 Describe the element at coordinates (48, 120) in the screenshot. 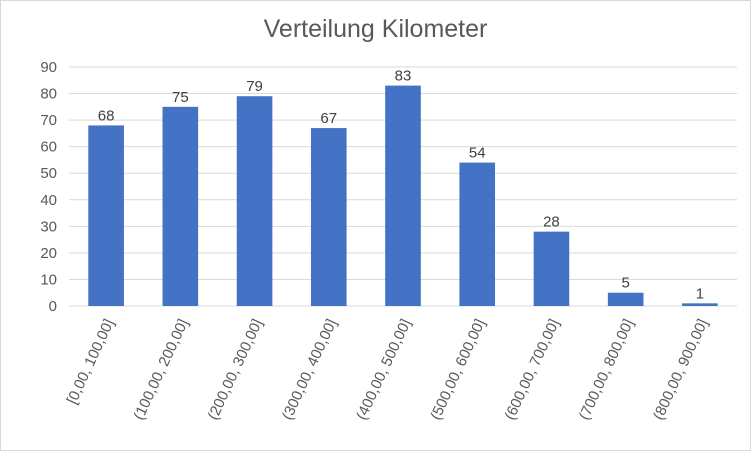

I see `y-tick-label: 70` at that location.